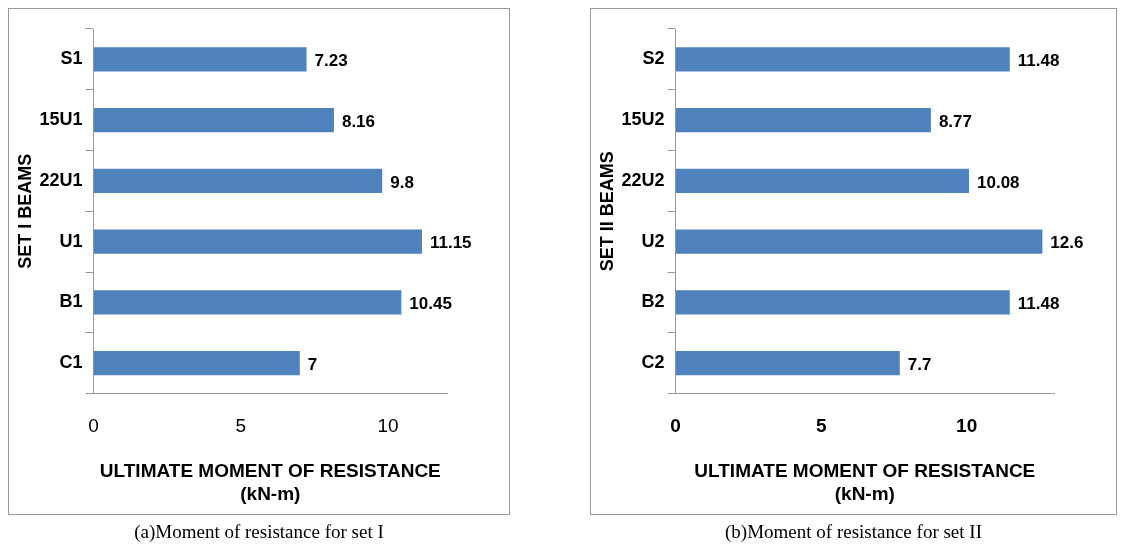  What do you see at coordinates (450, 243) in the screenshot?
I see `data-label: 11.15` at bounding box center [450, 243].